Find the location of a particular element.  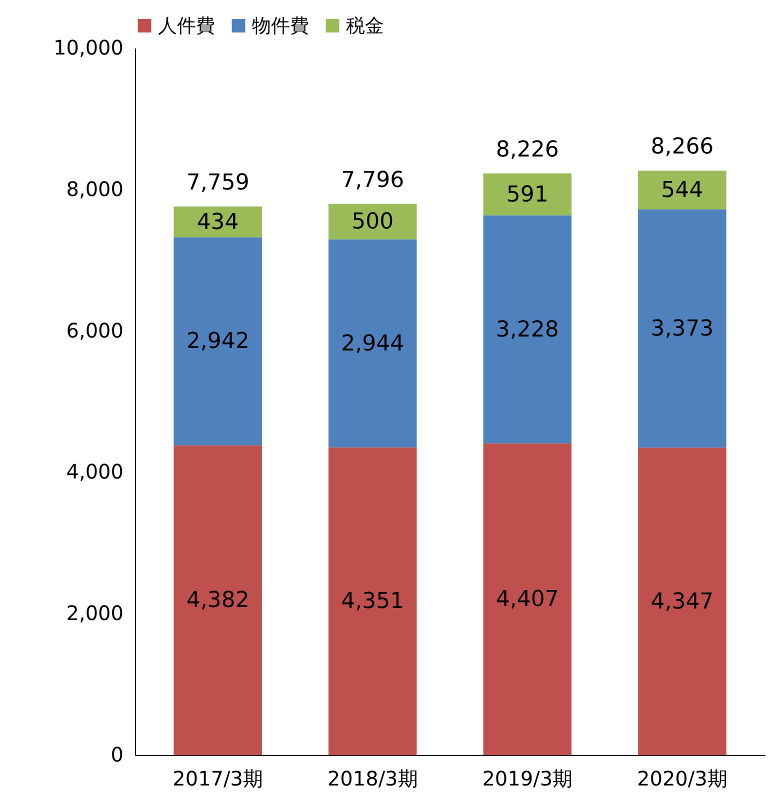

x-tick-label: 2020/3期 is located at coordinates (682, 778).